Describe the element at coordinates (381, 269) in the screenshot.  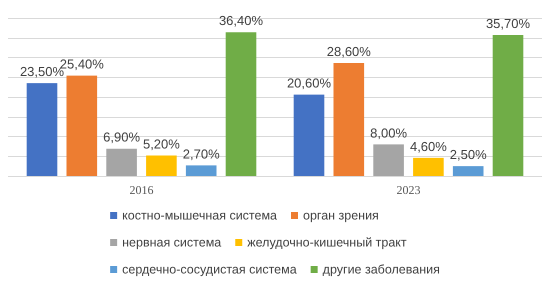
I see `legend-label: другие заболевания` at that location.